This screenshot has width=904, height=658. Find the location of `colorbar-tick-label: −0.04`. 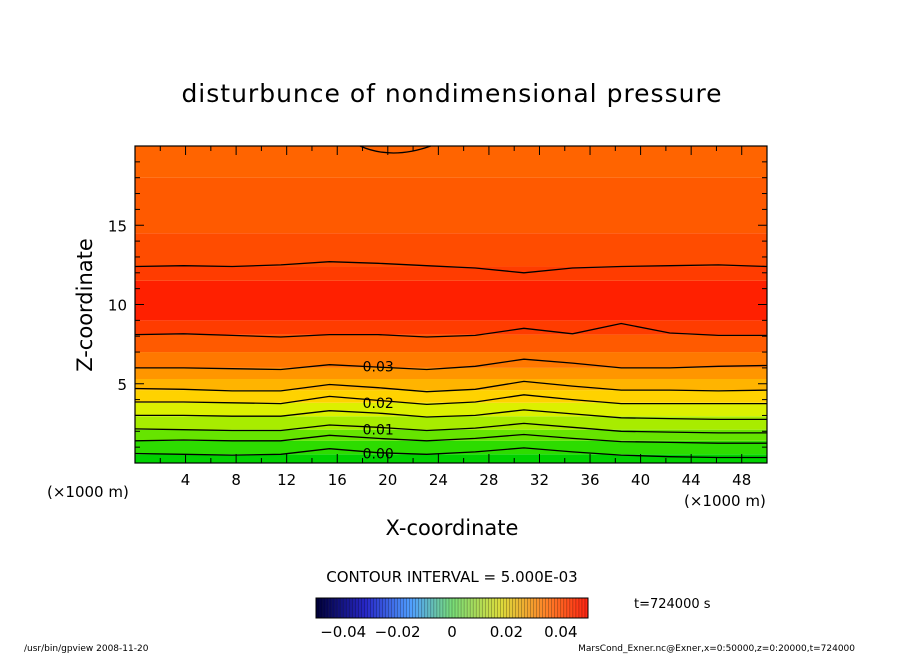

colorbar-tick-label: −0.04 is located at coordinates (343, 632).